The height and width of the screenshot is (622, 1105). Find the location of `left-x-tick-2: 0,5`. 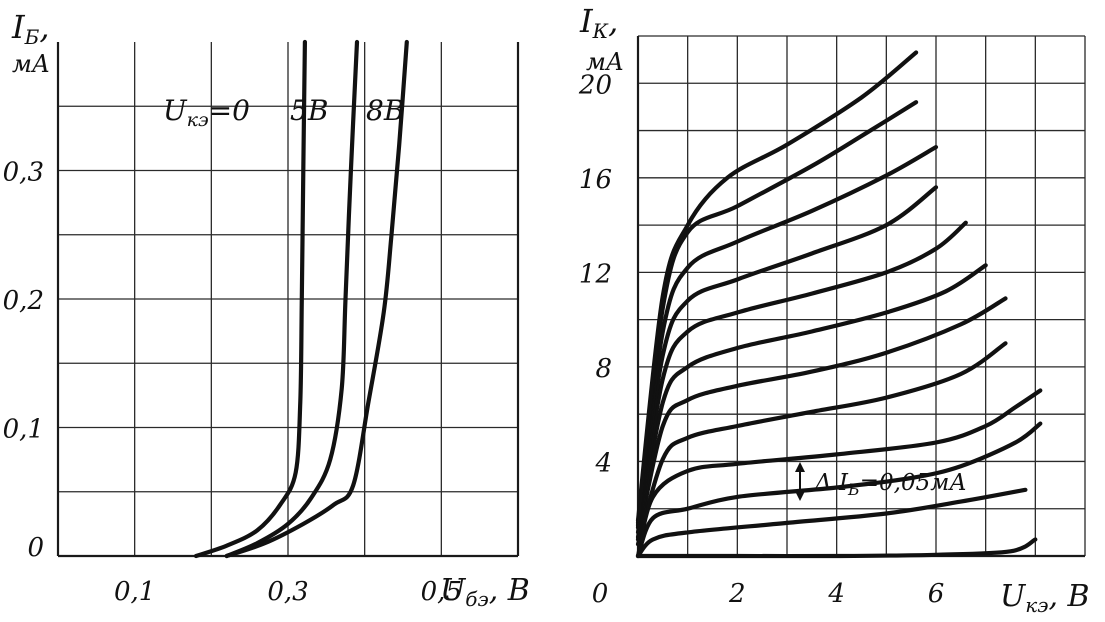

left-x-tick-2: 0,5 is located at coordinates (441, 592).